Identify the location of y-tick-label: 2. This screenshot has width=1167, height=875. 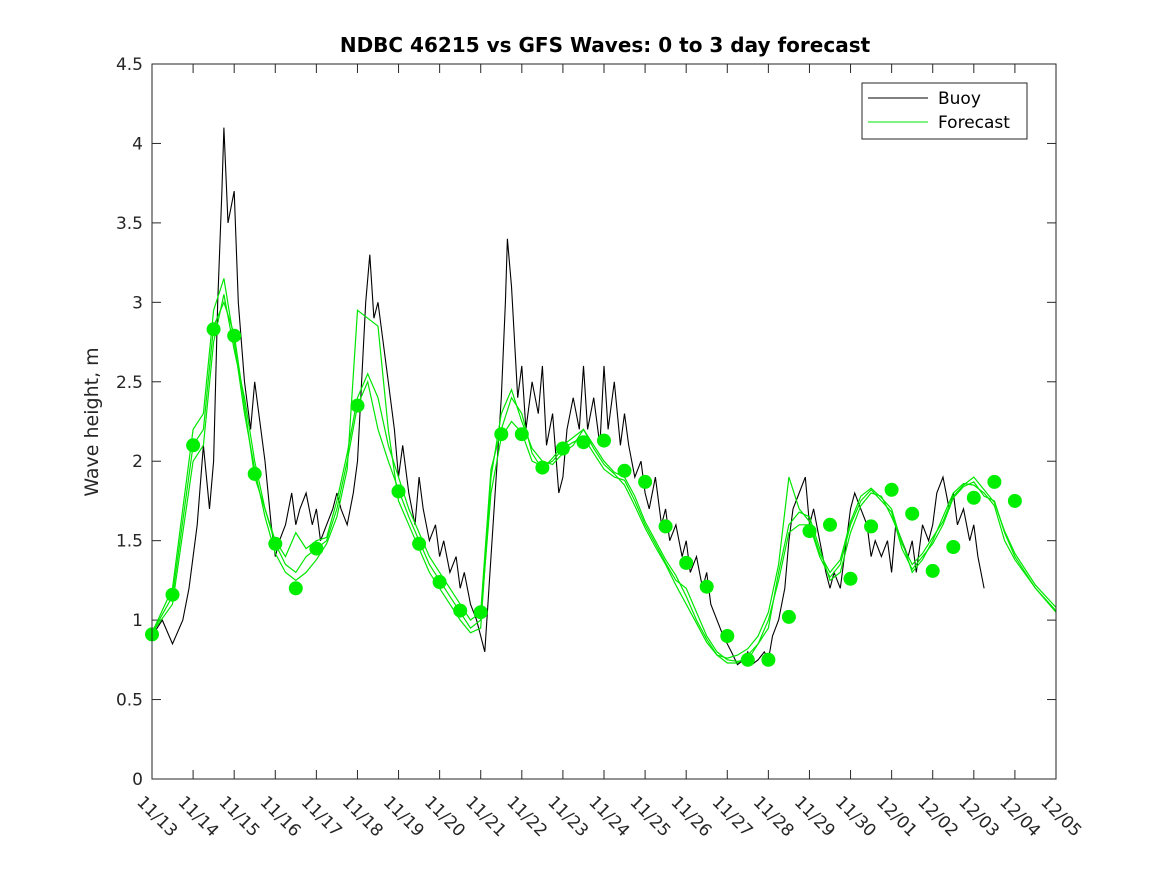
(137, 462).